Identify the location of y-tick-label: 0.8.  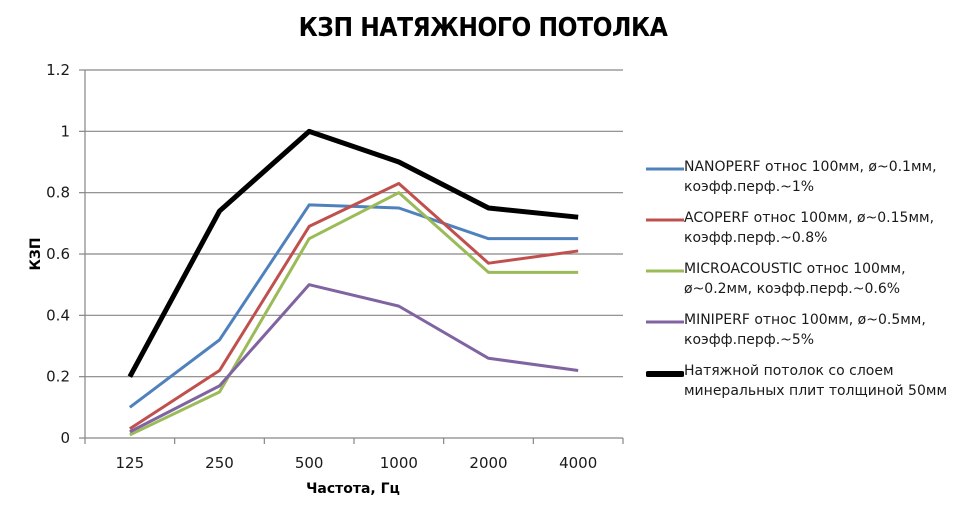
(58, 193).